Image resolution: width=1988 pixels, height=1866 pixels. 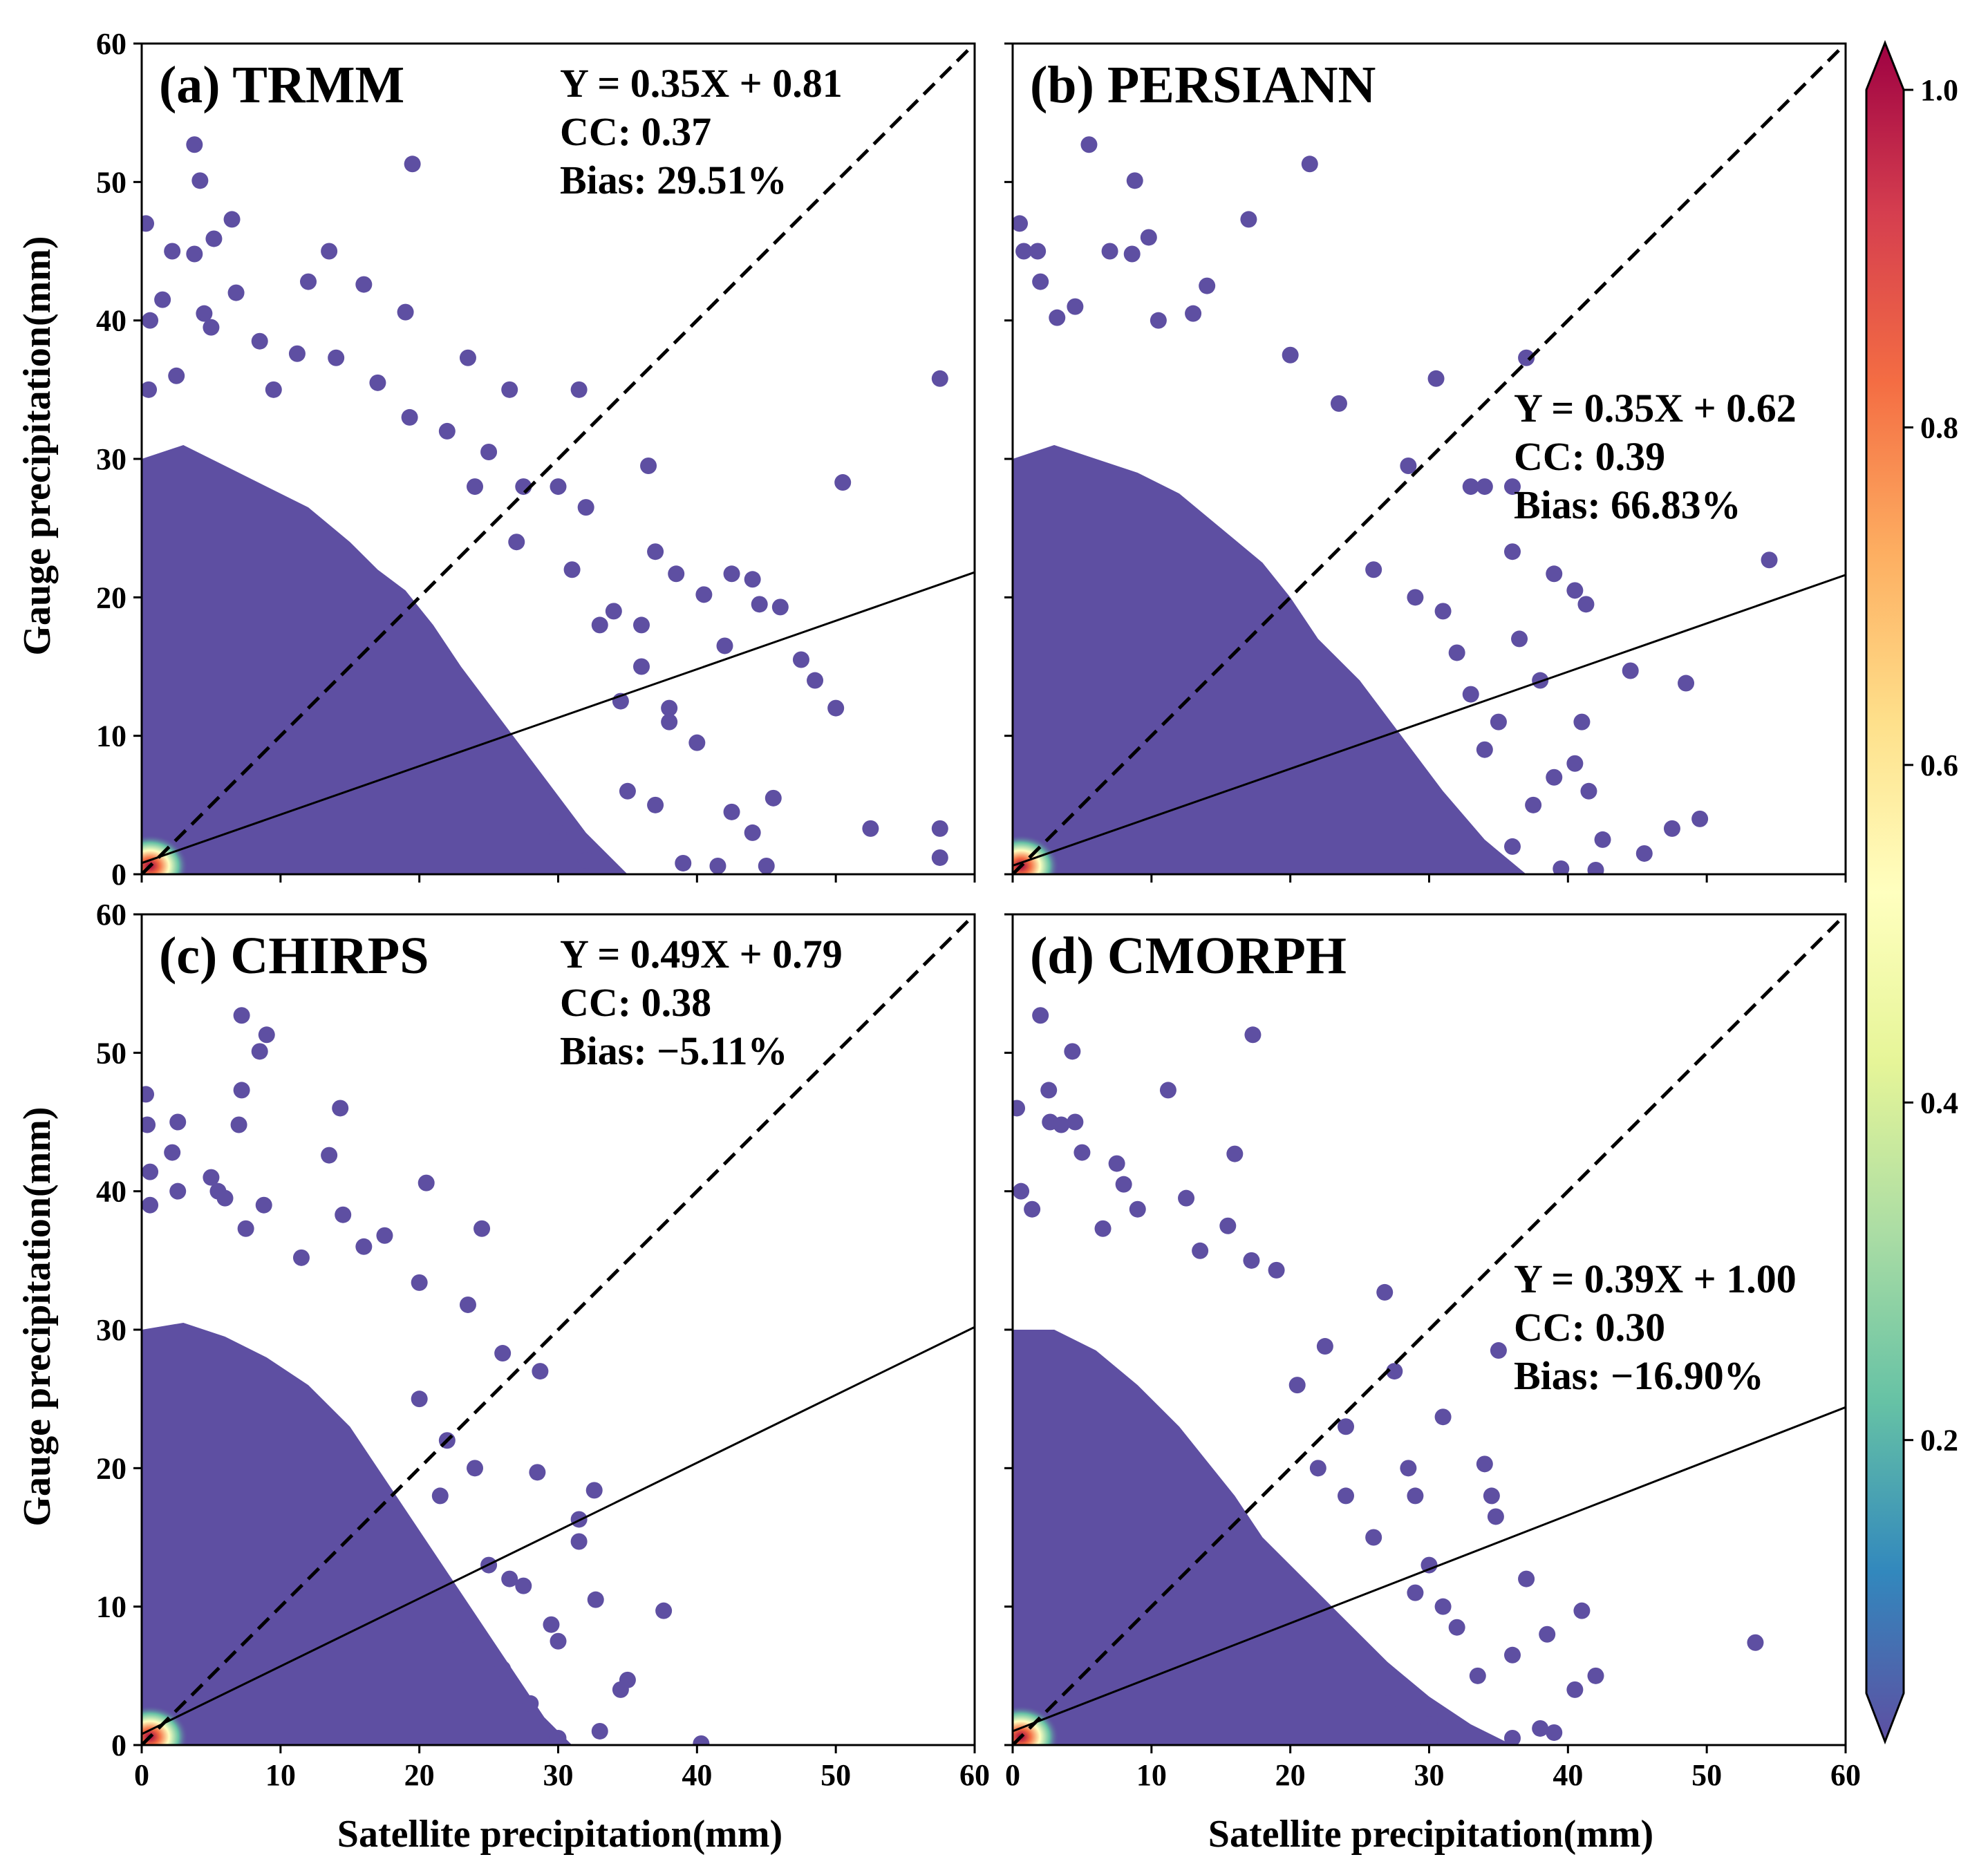 I want to click on panel-c-bias: Bias: −5.11%, so click(x=674, y=1050).